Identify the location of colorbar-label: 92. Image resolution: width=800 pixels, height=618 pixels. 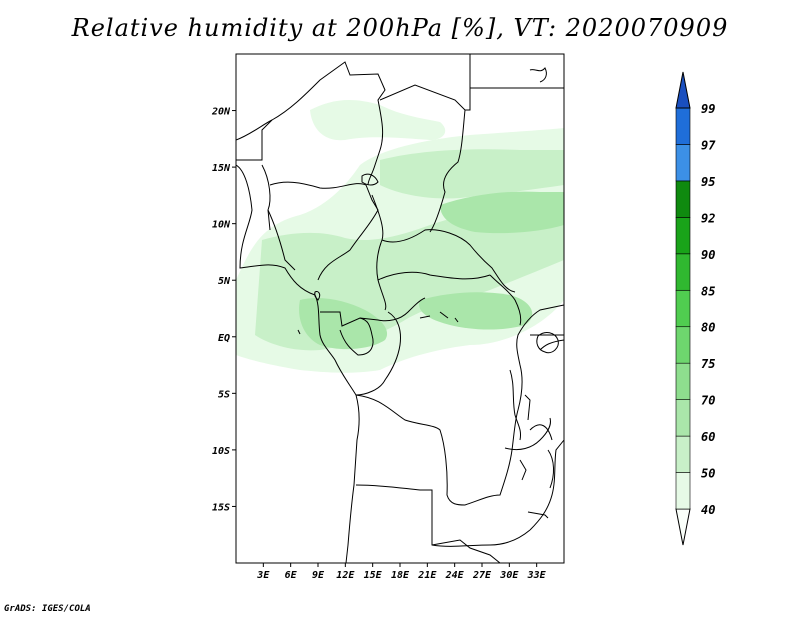
(708, 218).